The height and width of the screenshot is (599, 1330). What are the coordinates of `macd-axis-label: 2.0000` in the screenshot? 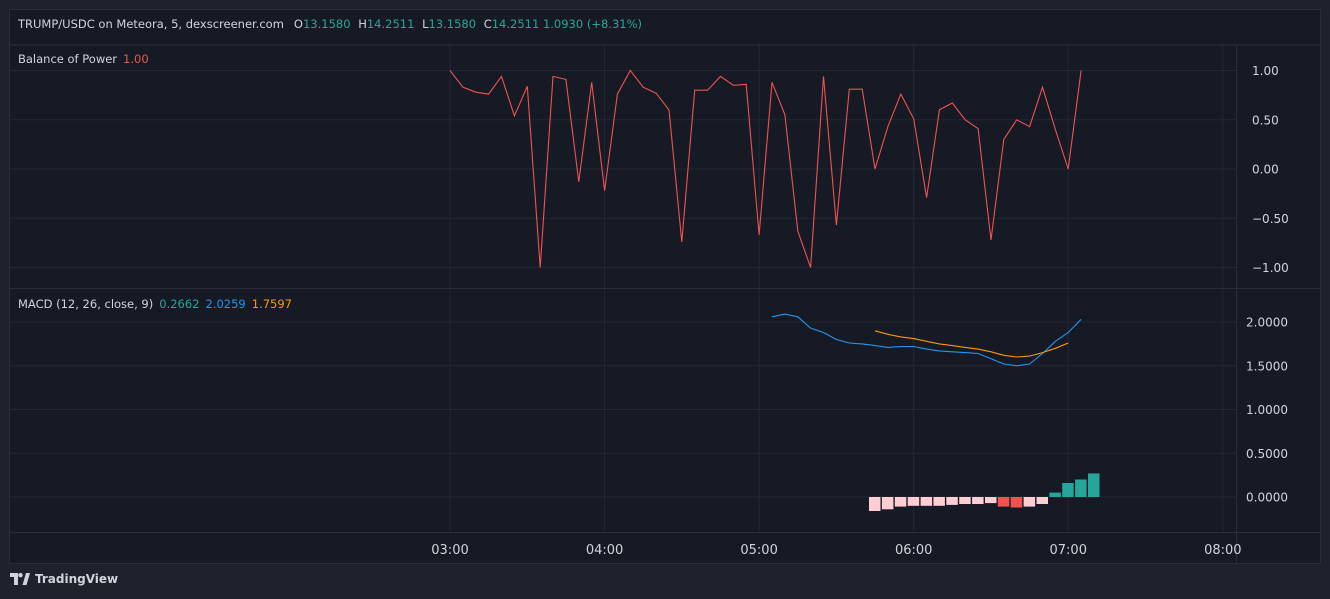 It's located at (1267, 323).